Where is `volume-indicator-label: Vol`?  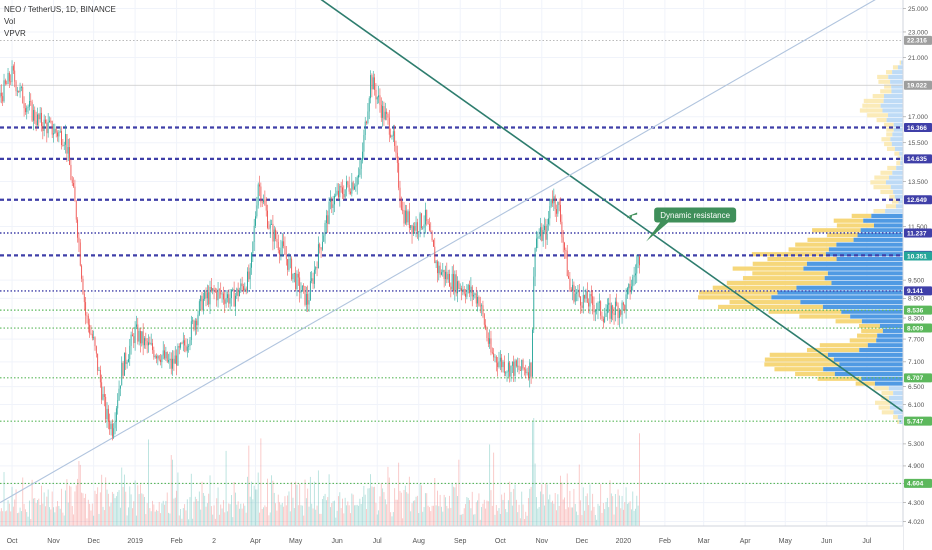 volume-indicator-label: Vol is located at coordinates (10, 21).